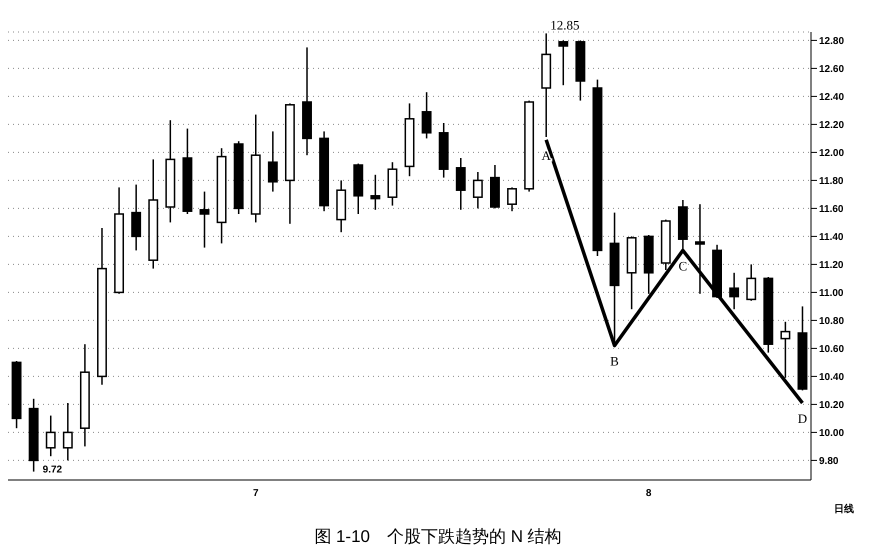  I want to click on text: 日线, so click(844, 509).